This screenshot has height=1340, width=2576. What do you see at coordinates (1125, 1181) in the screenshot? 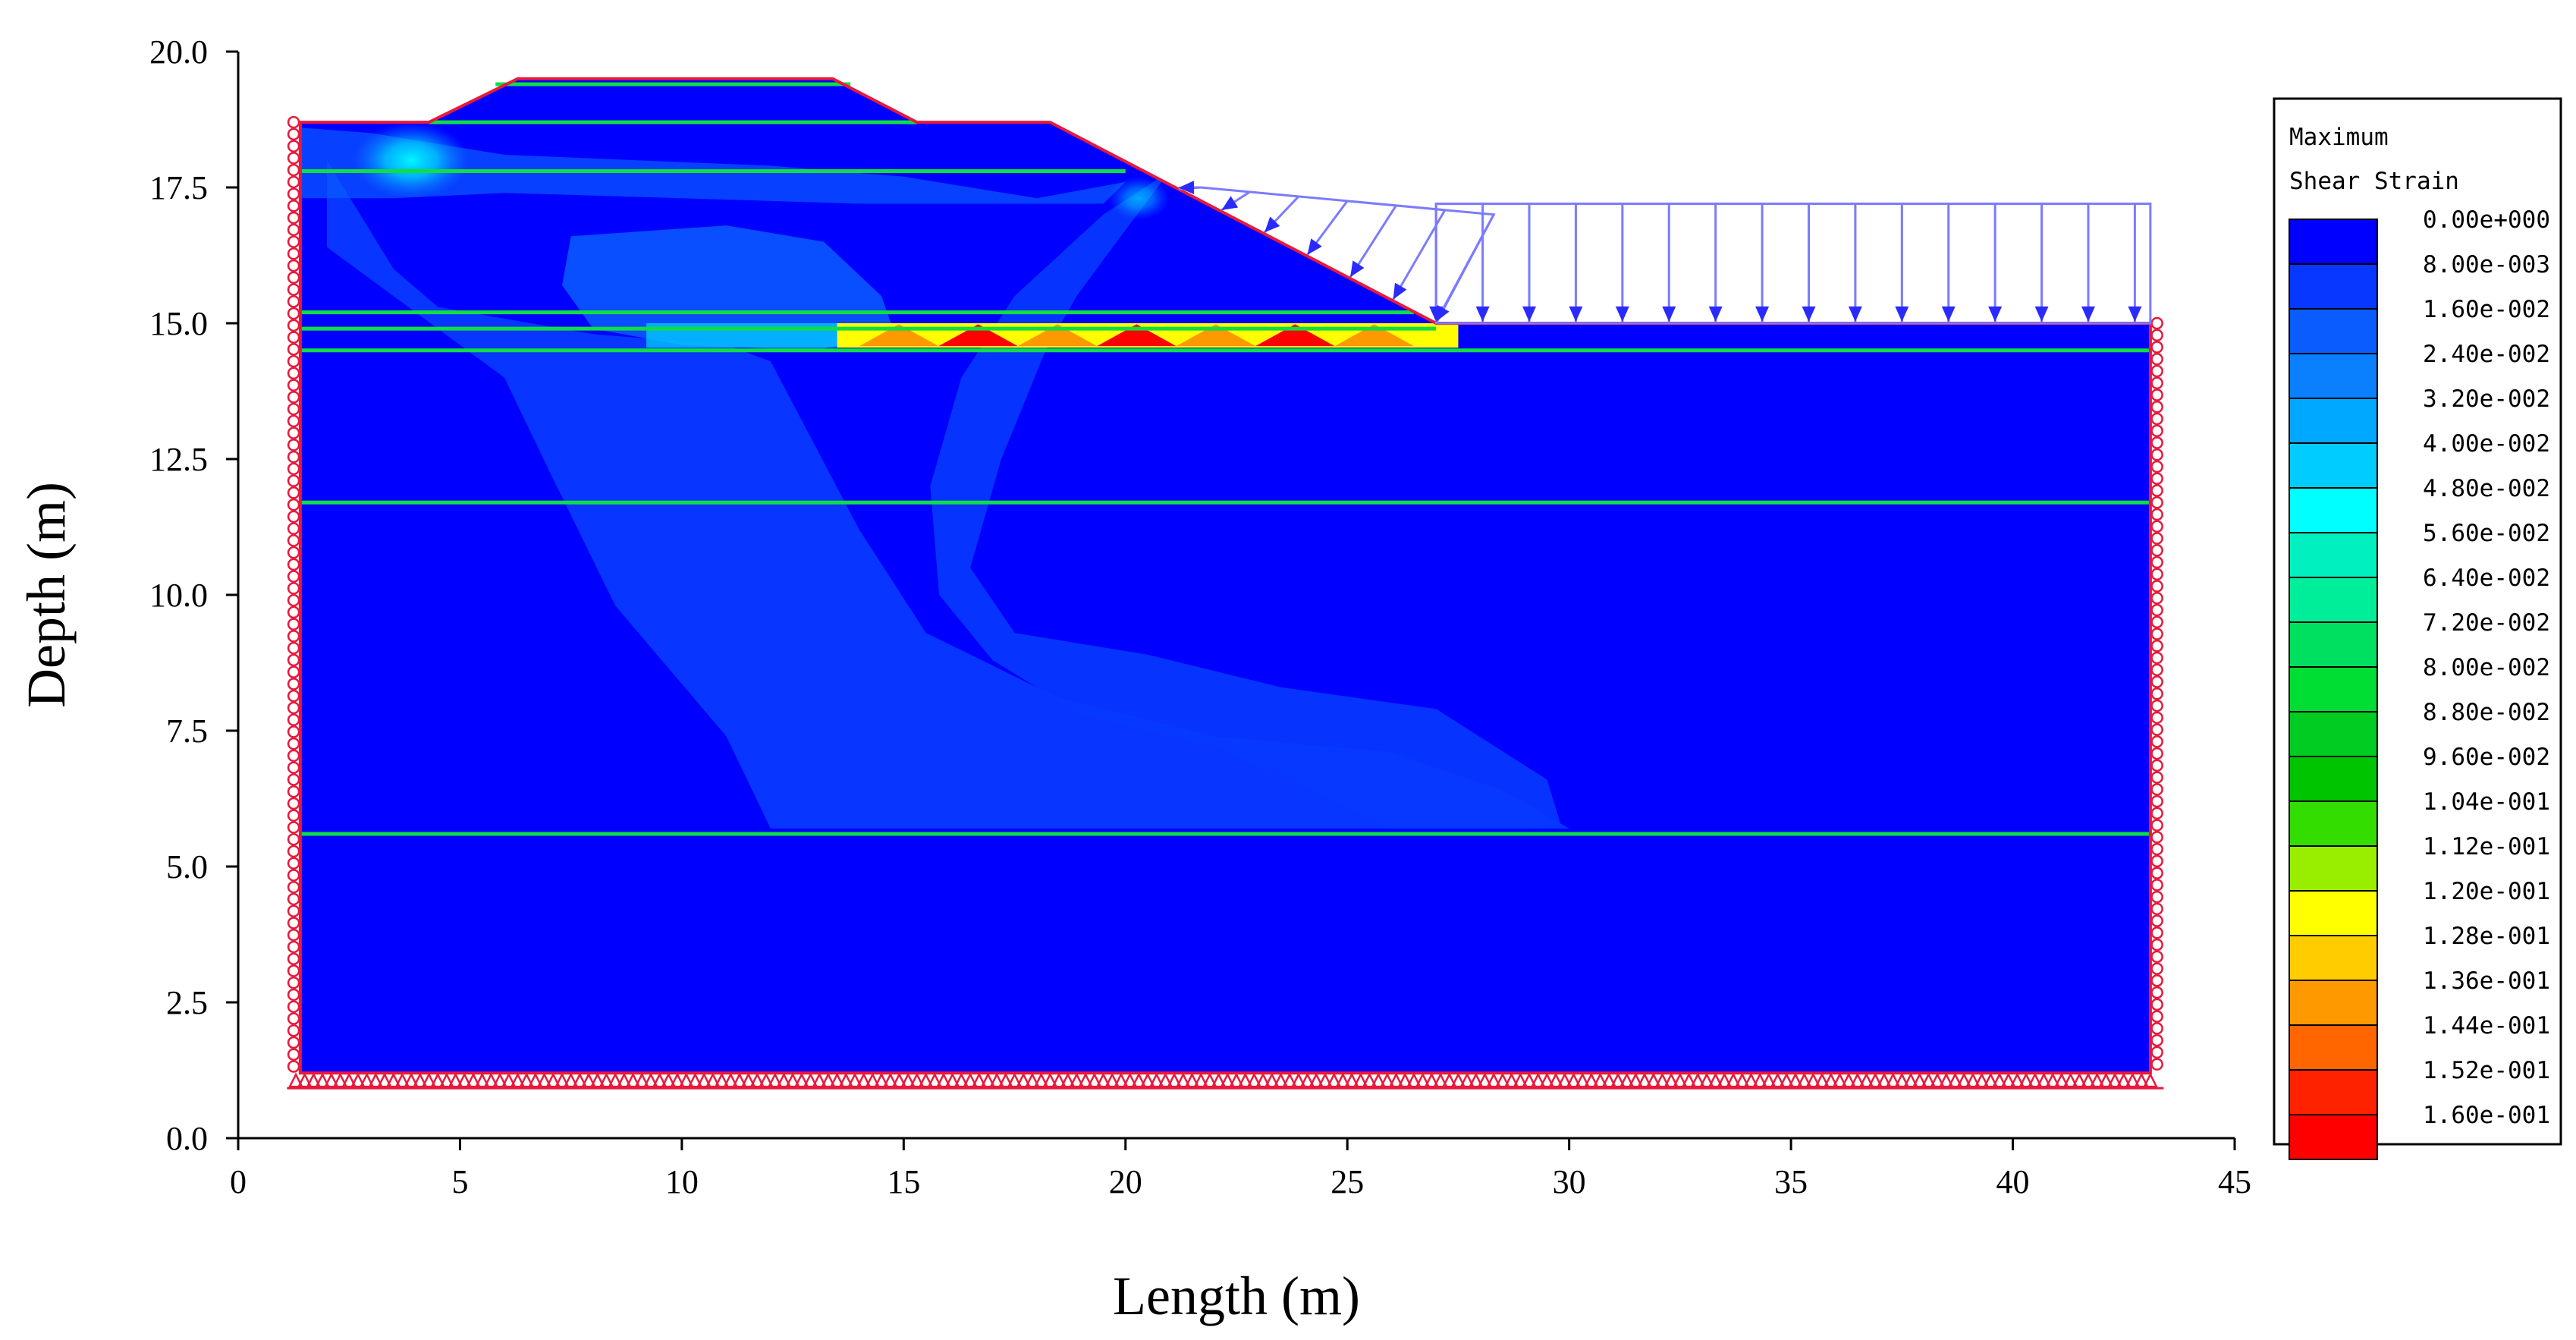
I see `x-tick-label: 20` at bounding box center [1125, 1181].